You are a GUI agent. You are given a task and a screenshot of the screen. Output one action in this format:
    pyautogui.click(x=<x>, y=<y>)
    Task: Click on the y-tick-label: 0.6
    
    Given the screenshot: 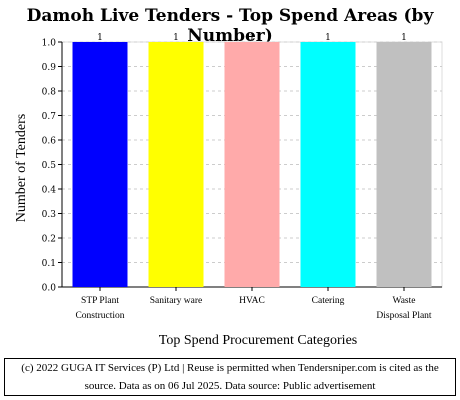 What is the action you would take?
    pyautogui.click(x=49, y=142)
    